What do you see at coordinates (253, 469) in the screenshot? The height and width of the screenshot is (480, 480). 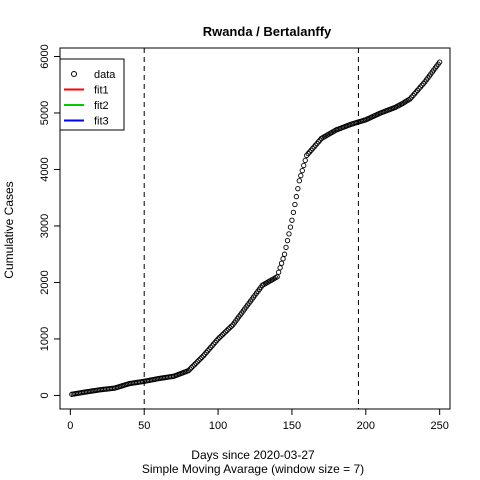 I see `x-axis-sublabel: Simple Moving Avarage (window size = 7)` at bounding box center [253, 469].